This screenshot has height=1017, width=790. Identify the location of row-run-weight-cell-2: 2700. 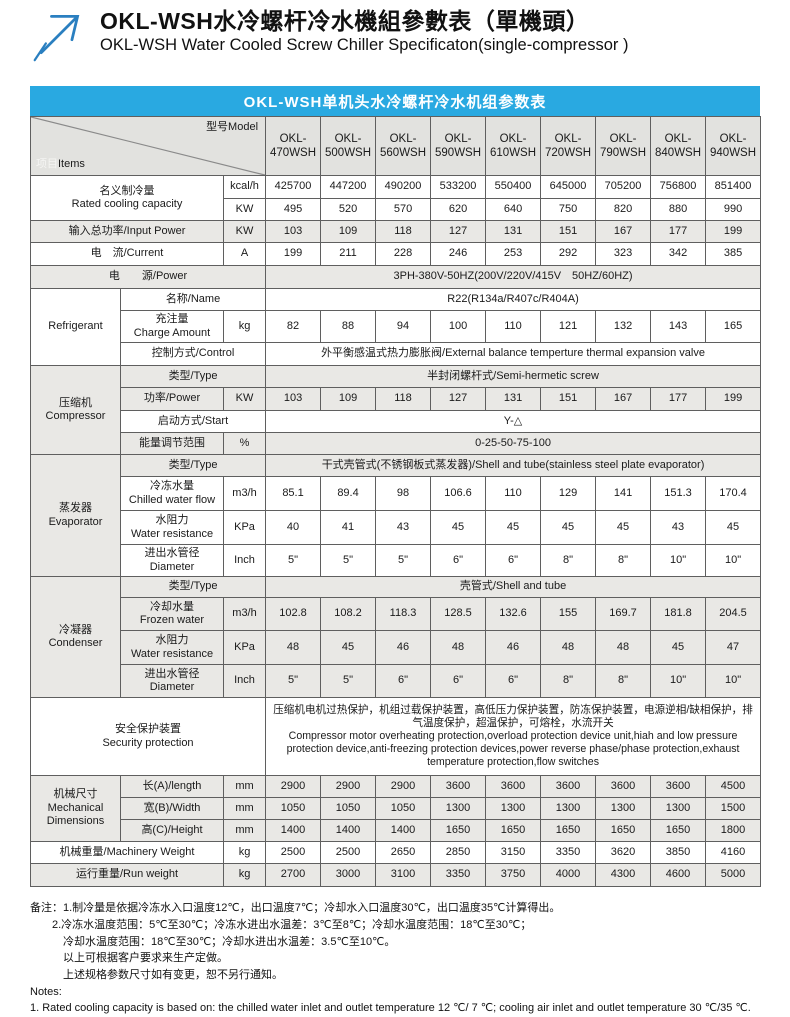
(293, 875).